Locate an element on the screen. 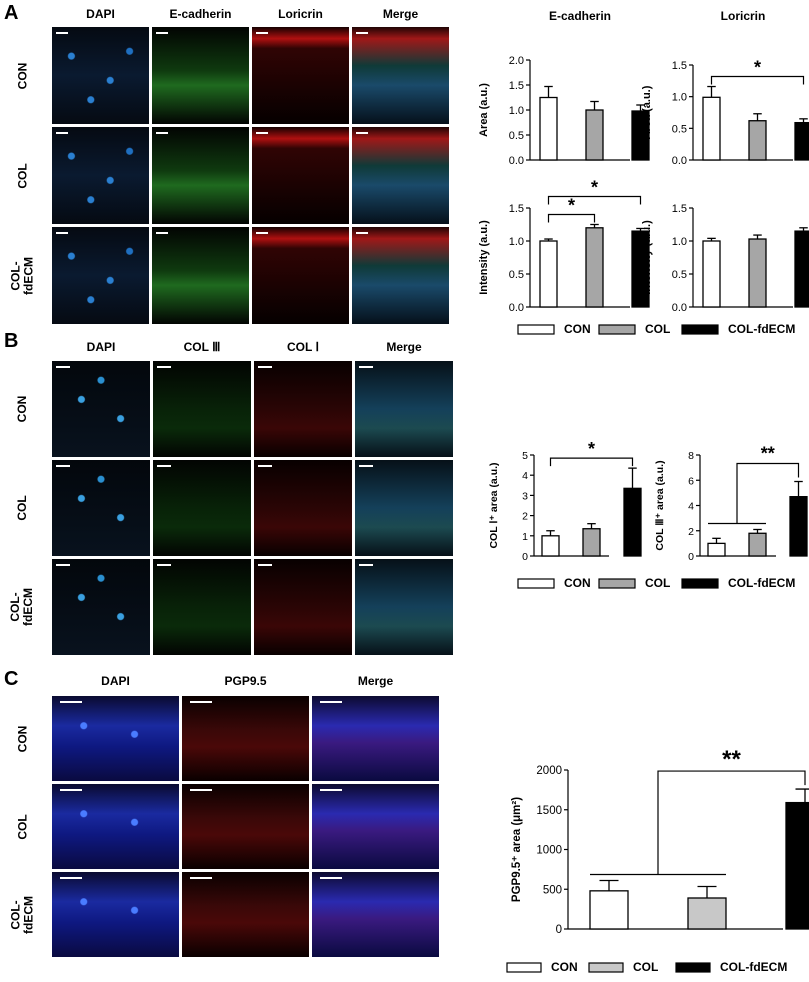  y-tick-label: 0.0 is located at coordinates (679, 308).